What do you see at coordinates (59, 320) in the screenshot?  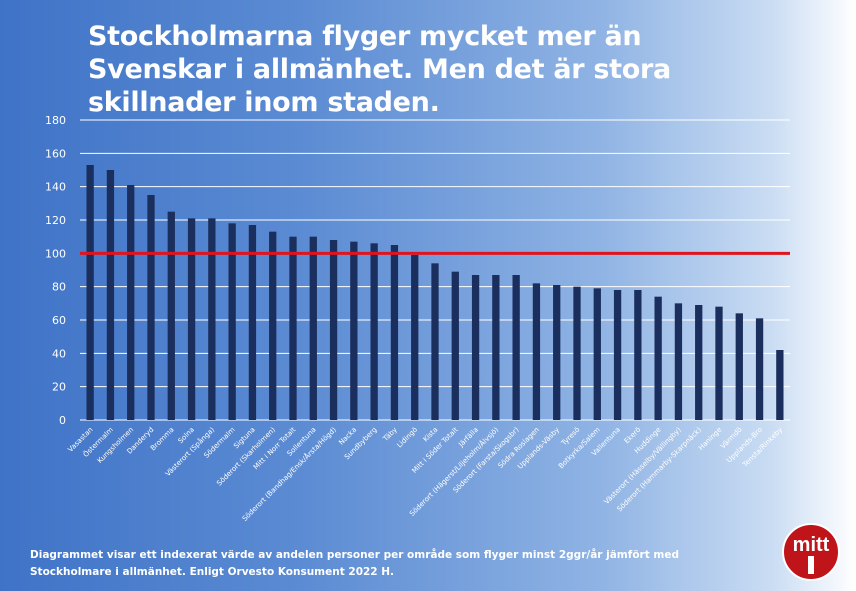 I see `y-tick-label: 60` at bounding box center [59, 320].